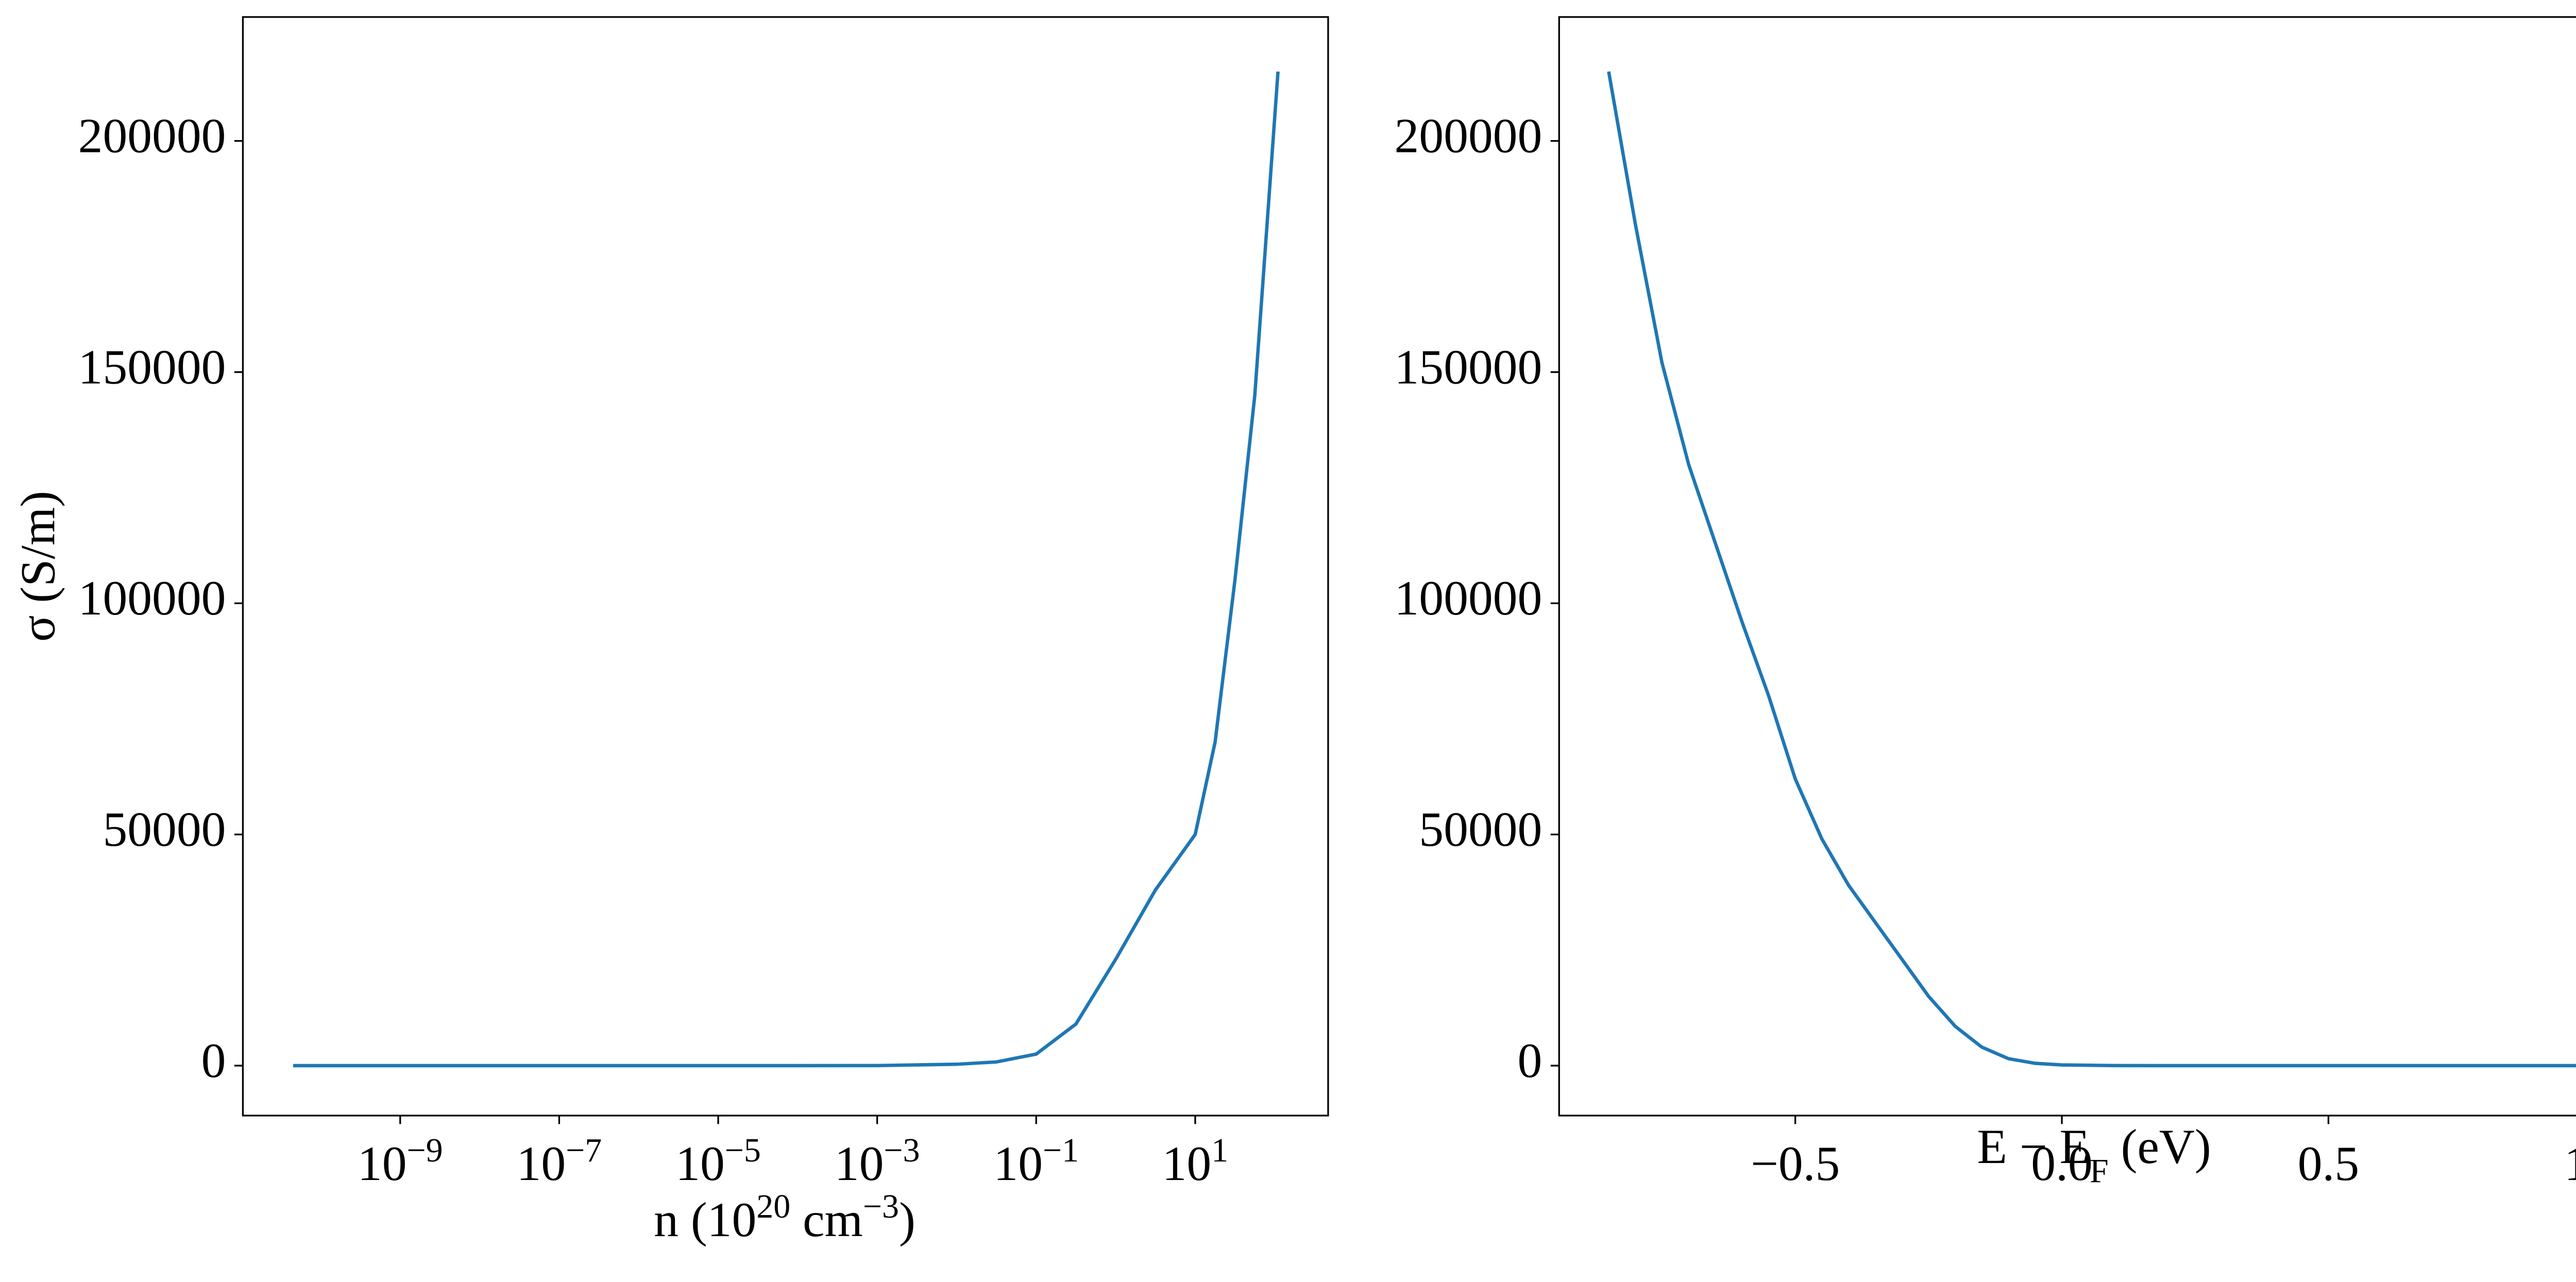 The height and width of the screenshot is (1282, 2576). Describe the element at coordinates (773, 1206) in the screenshot. I see `x-axis-label-part: 20` at that location.